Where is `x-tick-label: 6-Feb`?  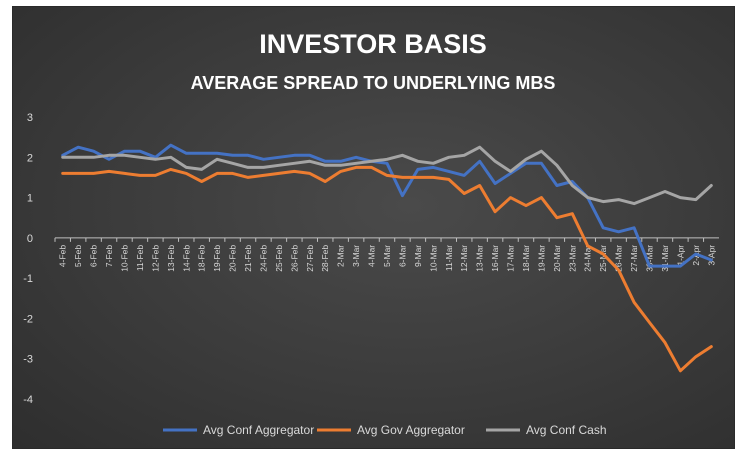 x-tick-label: 6-Feb is located at coordinates (94, 256).